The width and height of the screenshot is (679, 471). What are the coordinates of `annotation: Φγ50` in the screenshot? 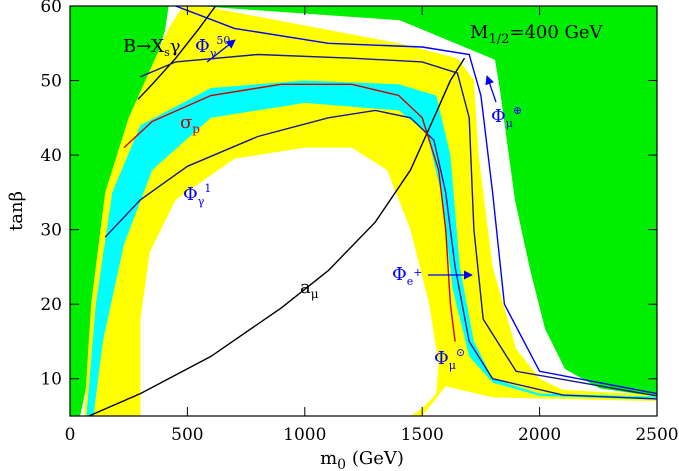 It's located at (212, 47).